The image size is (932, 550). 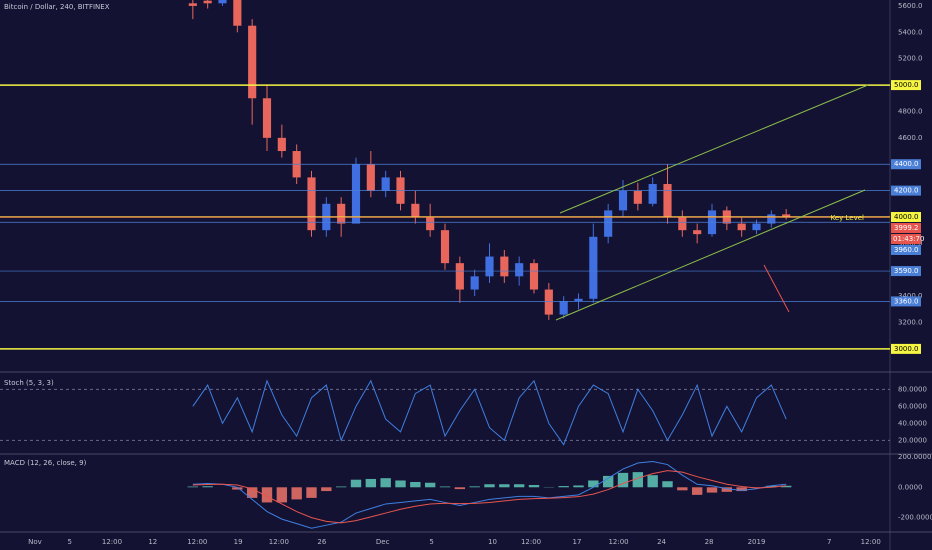 I want to click on level-label: 3590.0, so click(x=906, y=271).